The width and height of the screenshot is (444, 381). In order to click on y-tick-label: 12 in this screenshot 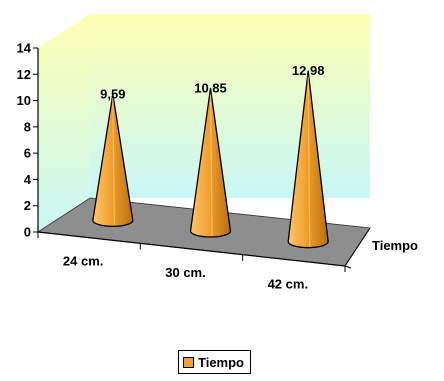, I will do `click(24, 74)`.